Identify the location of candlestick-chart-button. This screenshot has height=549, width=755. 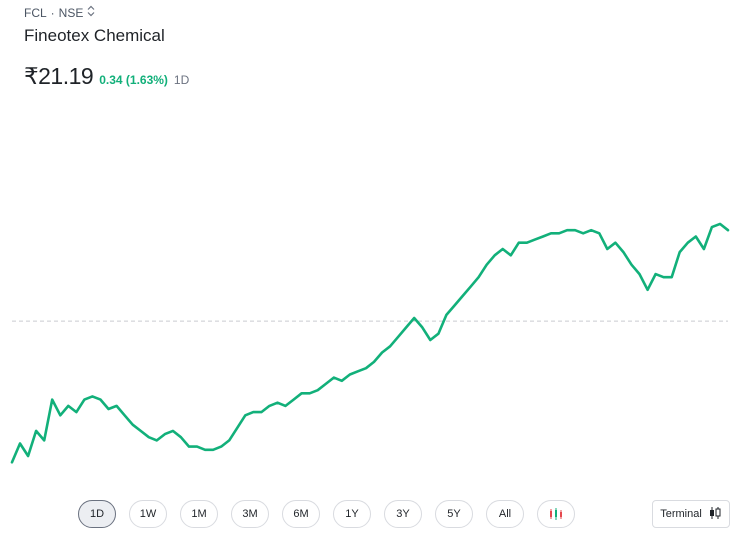
(556, 514).